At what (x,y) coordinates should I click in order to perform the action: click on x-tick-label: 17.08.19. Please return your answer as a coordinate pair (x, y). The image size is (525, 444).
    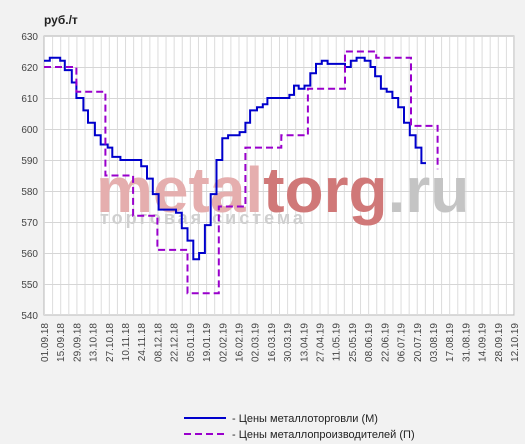
    Looking at the image, I should click on (450, 342).